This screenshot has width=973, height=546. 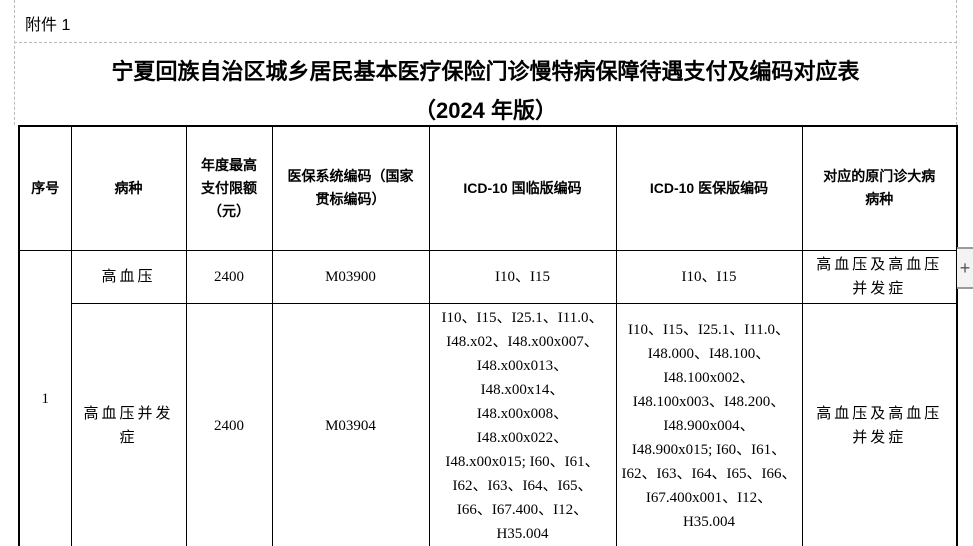 I want to click on cell-insurance-code: M03900, so click(x=350, y=276).